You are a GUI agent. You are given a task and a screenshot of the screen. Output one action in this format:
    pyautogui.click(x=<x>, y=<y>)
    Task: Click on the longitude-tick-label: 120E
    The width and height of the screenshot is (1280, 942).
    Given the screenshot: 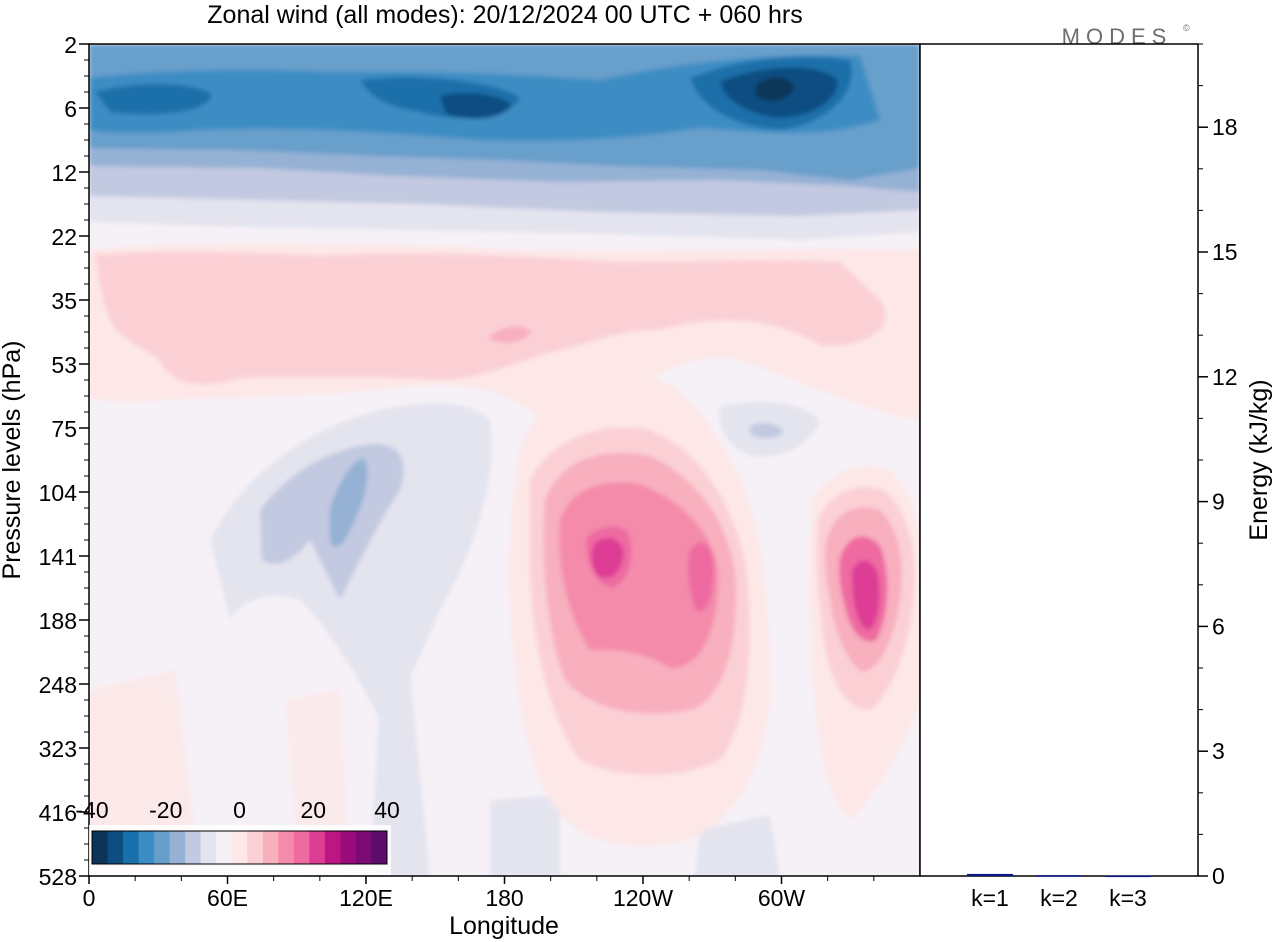 What is the action you would take?
    pyautogui.click(x=366, y=898)
    